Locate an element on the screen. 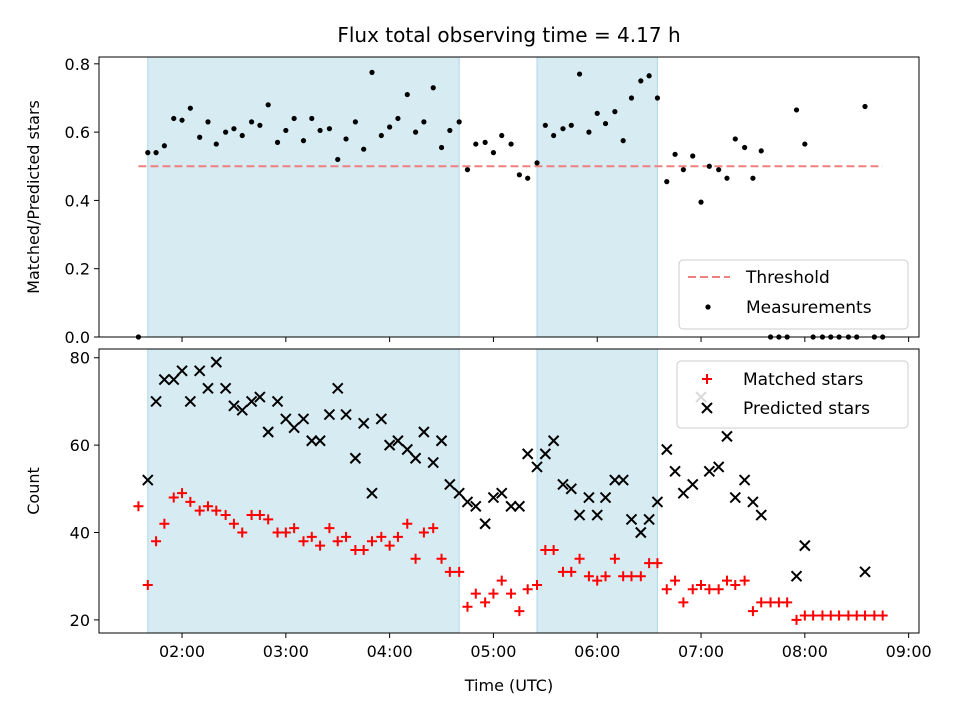 This screenshot has width=960, height=720. y-tick-label: 0.8 is located at coordinates (77, 64).